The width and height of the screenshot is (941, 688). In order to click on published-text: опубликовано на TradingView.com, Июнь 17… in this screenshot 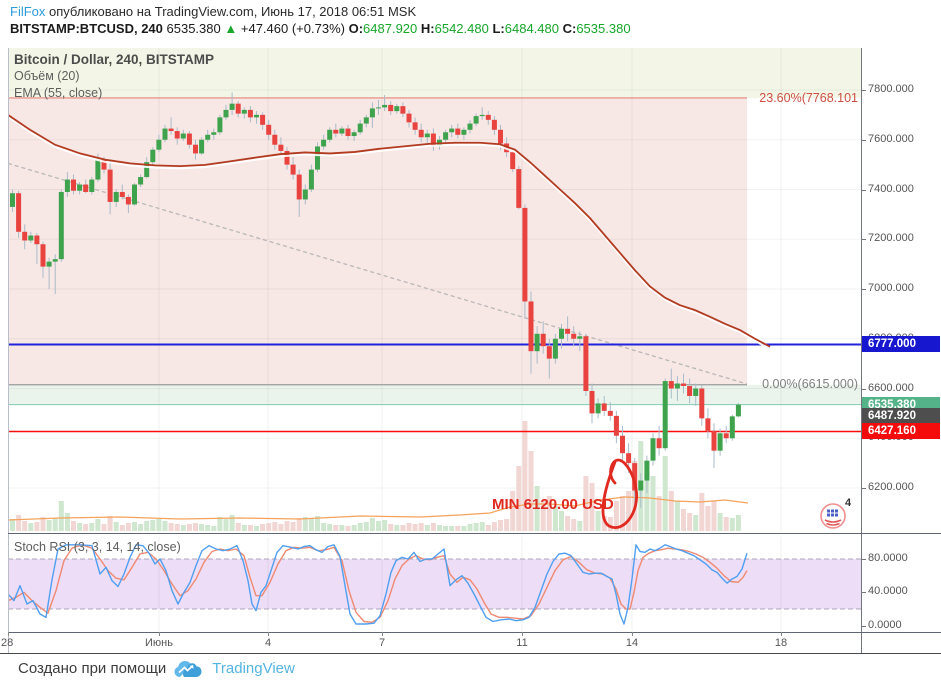, I will do `click(233, 11)`.